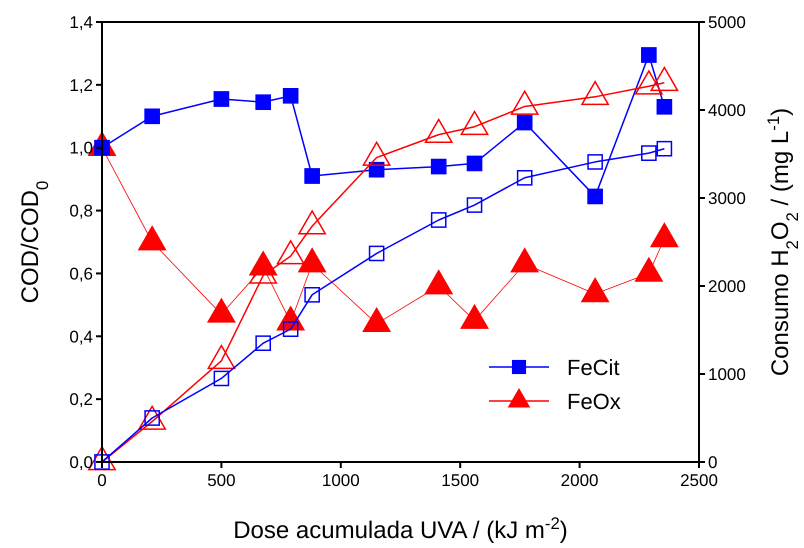 This screenshot has height=548, width=804. What do you see at coordinates (81, 148) in the screenshot?
I see `y-tick-label: 1,0` at bounding box center [81, 148].